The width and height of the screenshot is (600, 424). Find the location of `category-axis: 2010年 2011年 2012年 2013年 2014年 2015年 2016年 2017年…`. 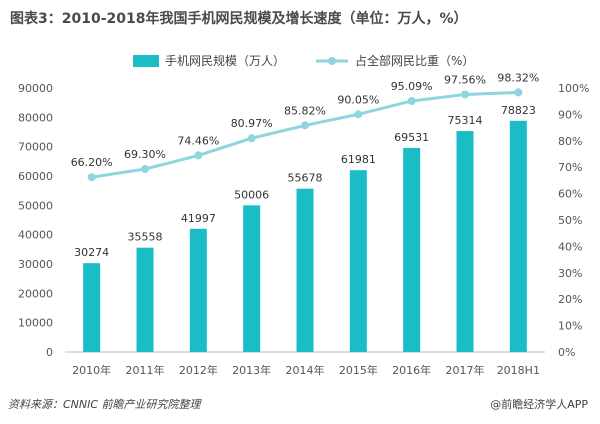

category-axis: 2010年 2011年 2012年 2013年 2014年 2015年 2016年 2017年… is located at coordinates (306, 370).